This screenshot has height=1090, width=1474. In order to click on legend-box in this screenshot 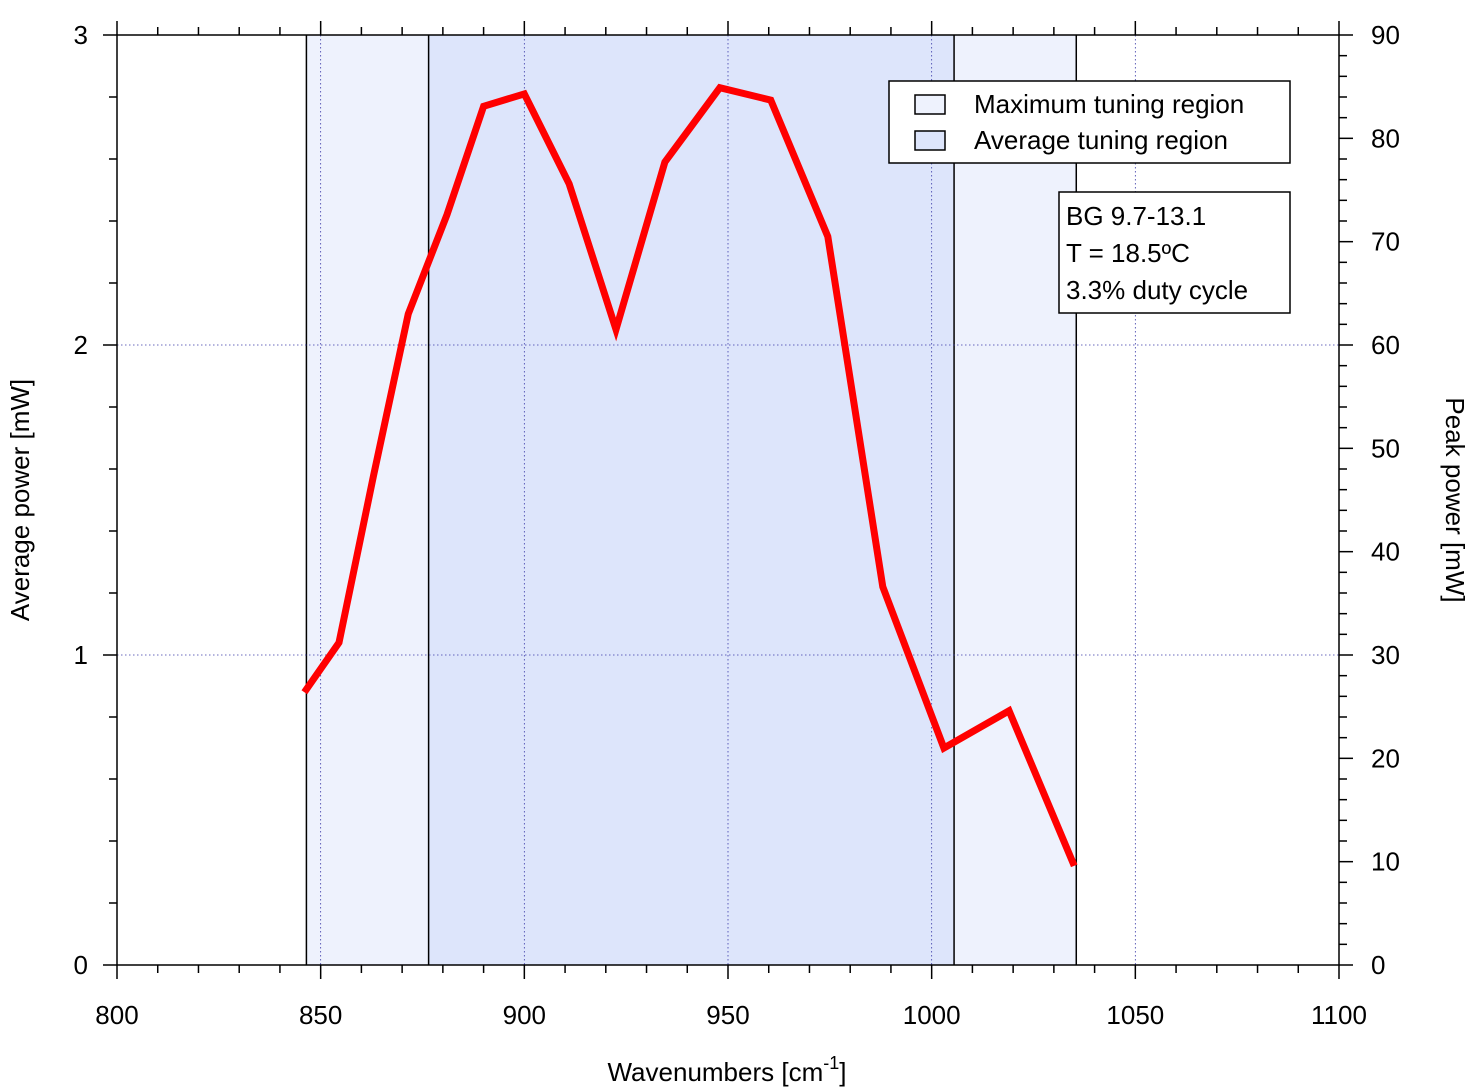, I will do `click(1089, 122)`.